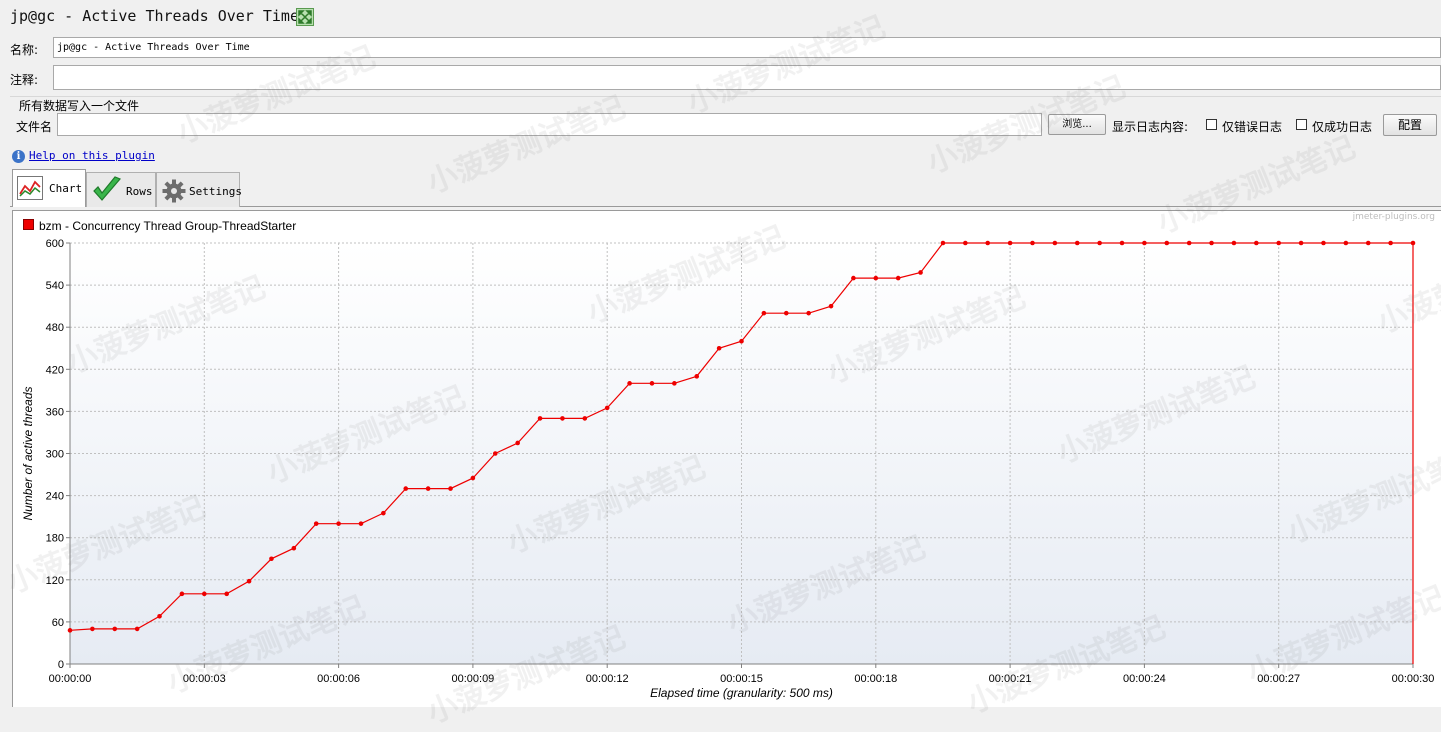 The height and width of the screenshot is (732, 1441). I want to click on tab-chart: Chart, so click(49, 188).